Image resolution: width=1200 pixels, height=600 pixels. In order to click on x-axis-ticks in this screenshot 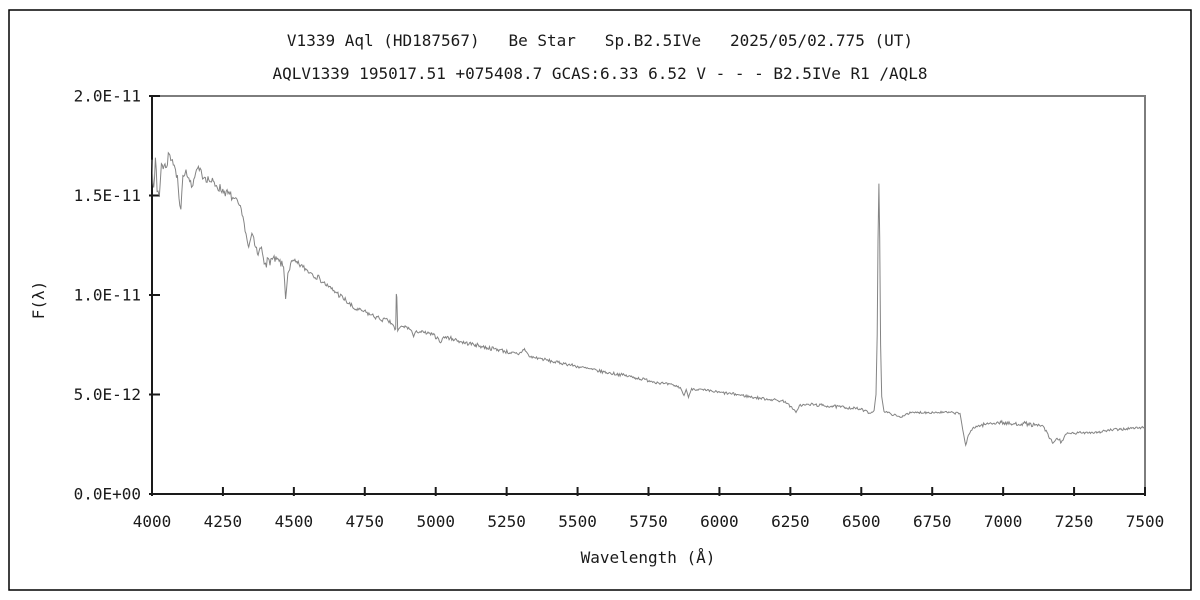, I will do `click(648, 491)`.